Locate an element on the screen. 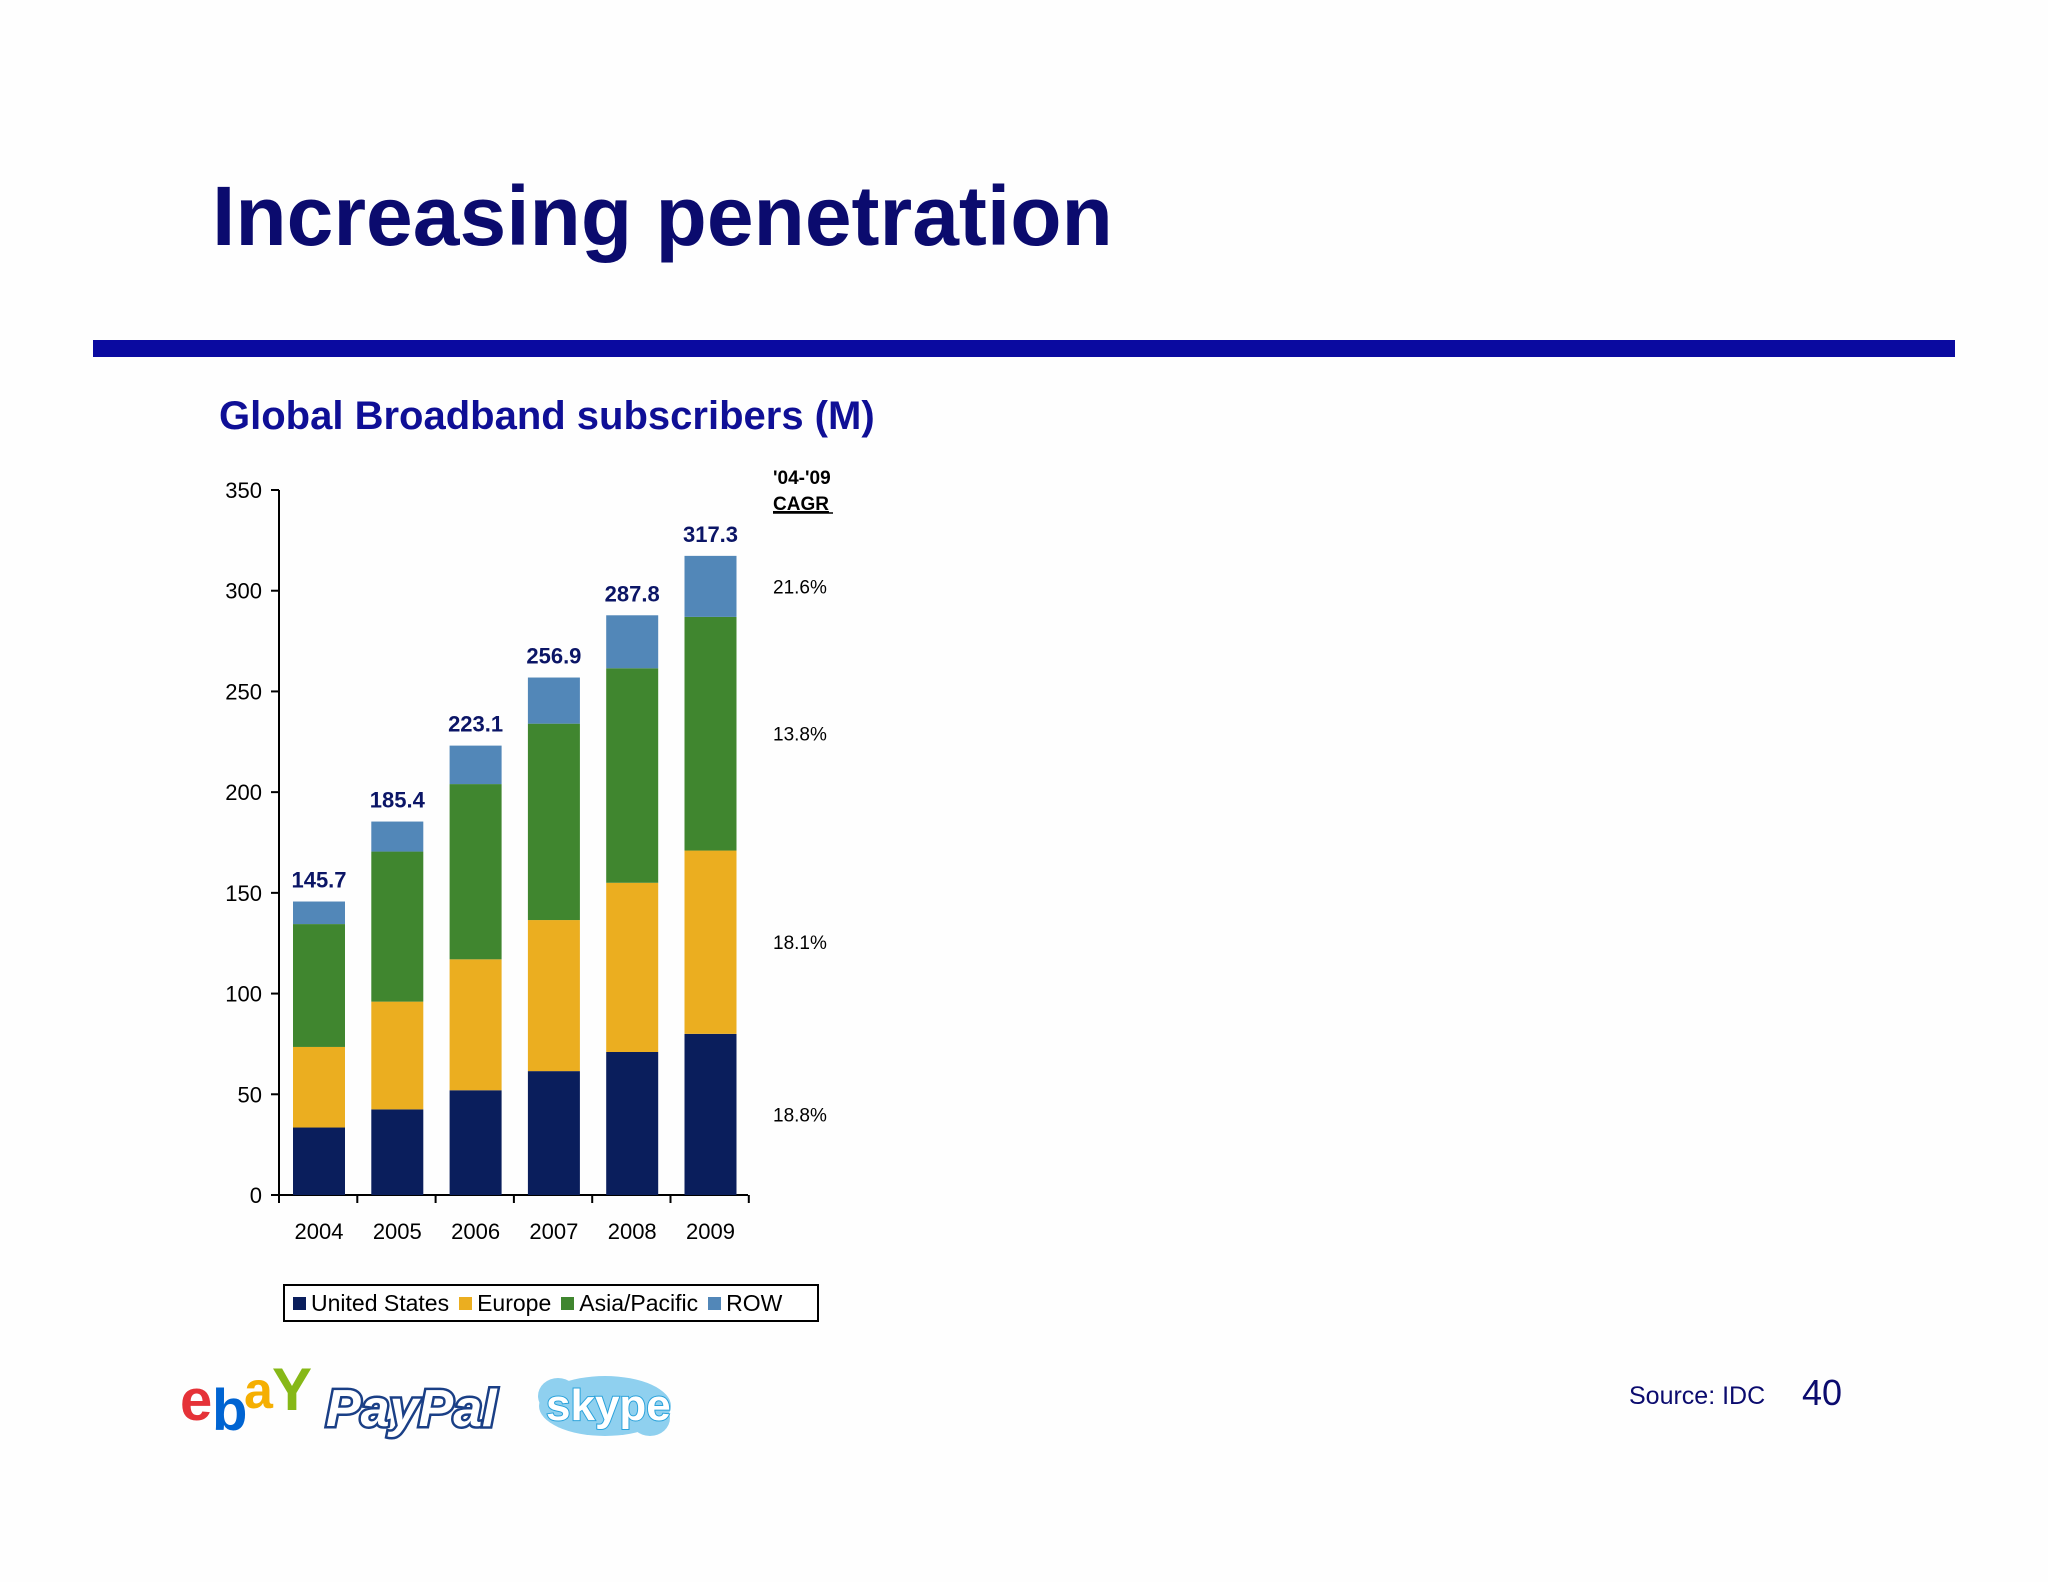 Image resolution: width=2048 pixels, height=1582 pixels. y-tick-label: 0 is located at coordinates (256, 1195).